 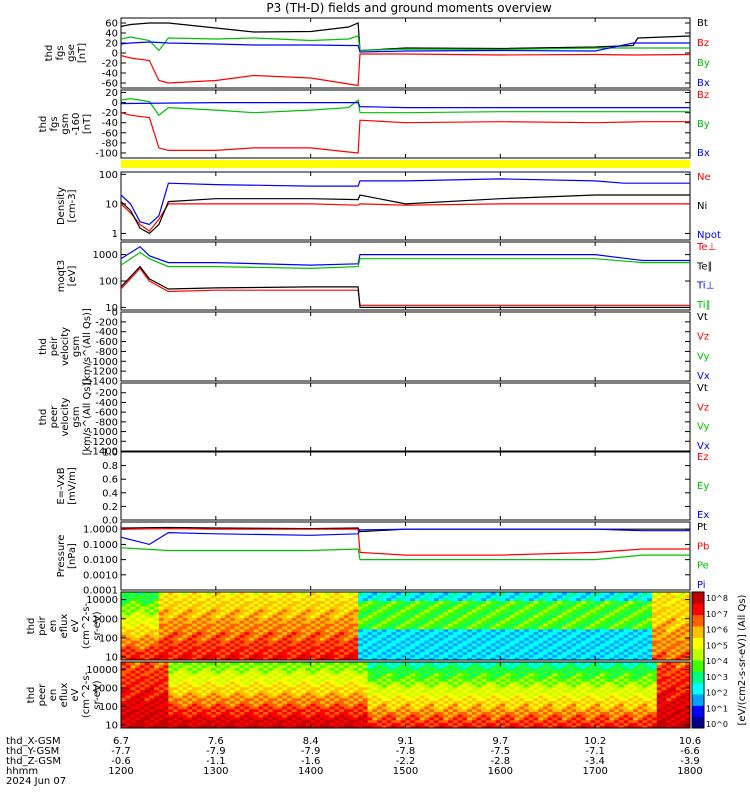 I want to click on y-axis-label: thd, so click(x=43, y=346).